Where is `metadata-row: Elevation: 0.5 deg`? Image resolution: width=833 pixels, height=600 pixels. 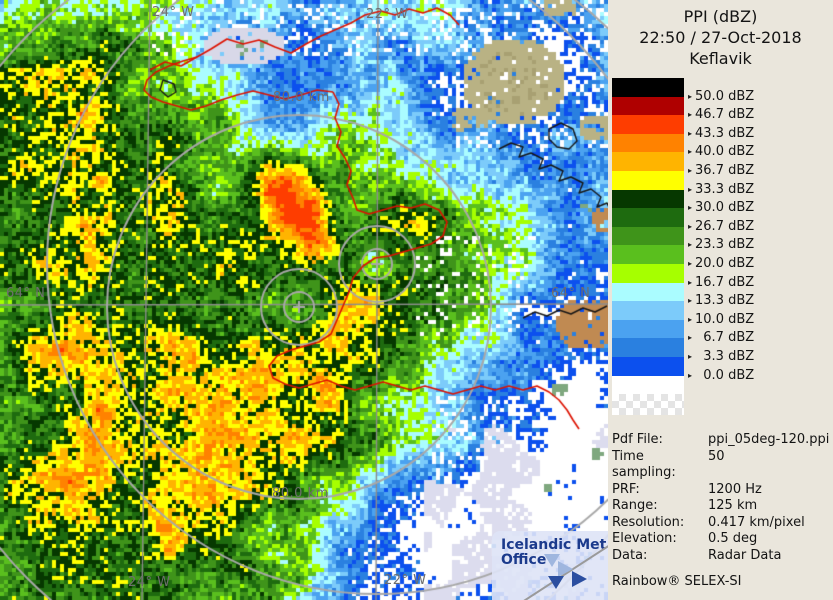 metadata-row: Elevation: 0.5 deg is located at coordinates (722, 539).